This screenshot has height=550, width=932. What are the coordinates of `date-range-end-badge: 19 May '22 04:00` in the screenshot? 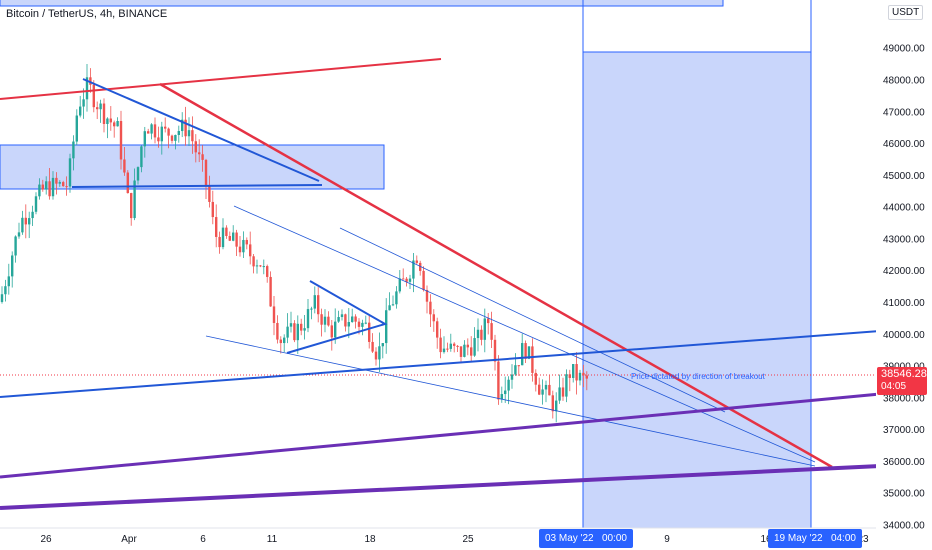 It's located at (815, 538).